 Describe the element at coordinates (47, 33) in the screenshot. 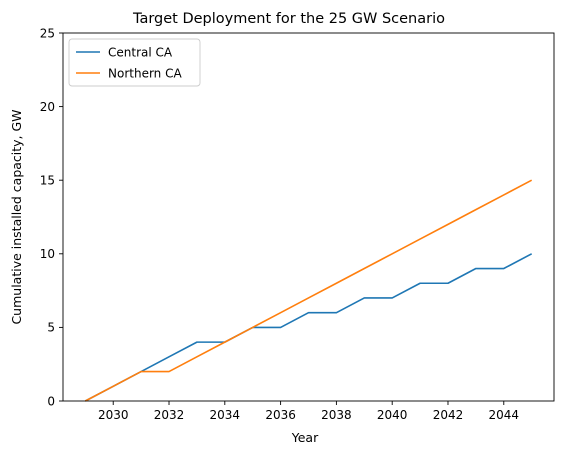

I see `y-tick-label: 25` at that location.